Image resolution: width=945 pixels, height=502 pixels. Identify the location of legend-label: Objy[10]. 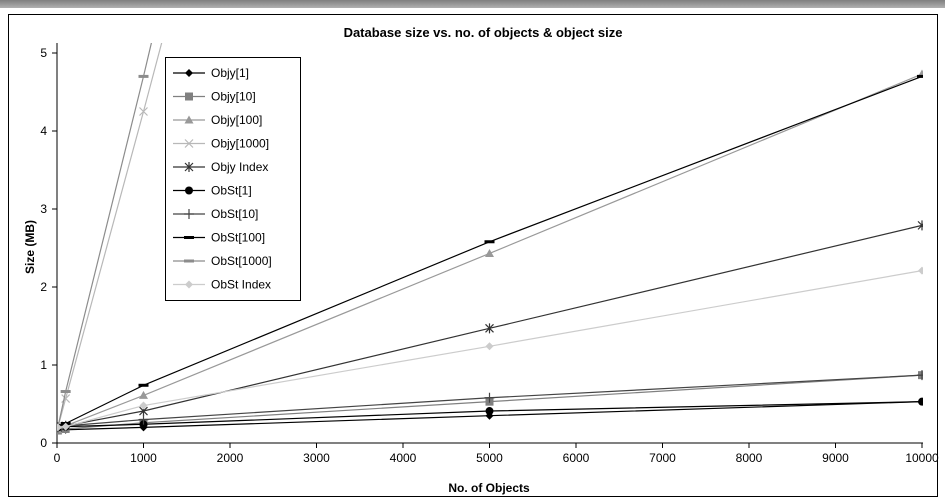
(233, 97).